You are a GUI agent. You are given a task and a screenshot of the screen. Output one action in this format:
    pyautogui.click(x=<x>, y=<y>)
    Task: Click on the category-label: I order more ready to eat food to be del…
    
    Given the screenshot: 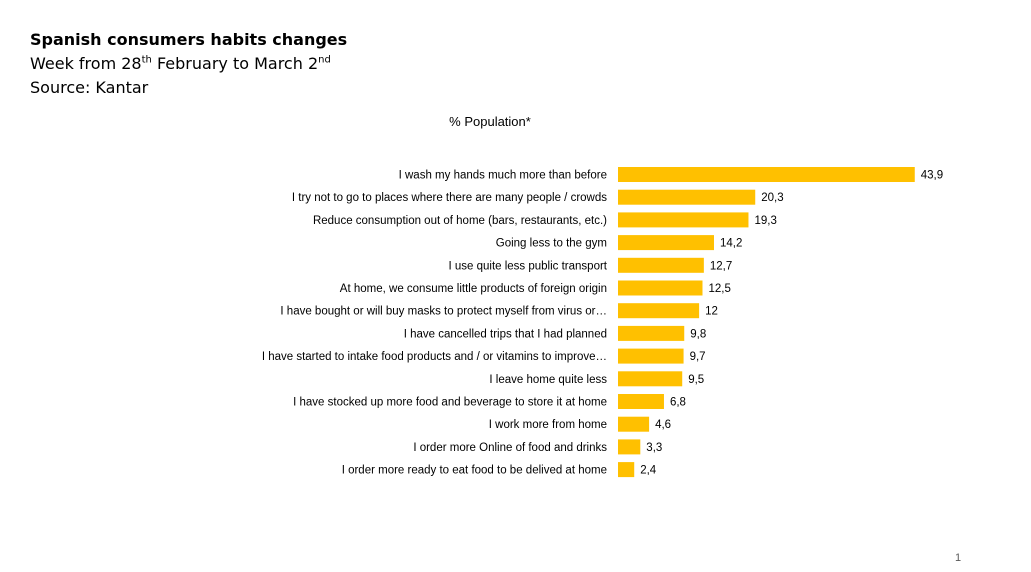 What is the action you would take?
    pyautogui.click(x=474, y=471)
    